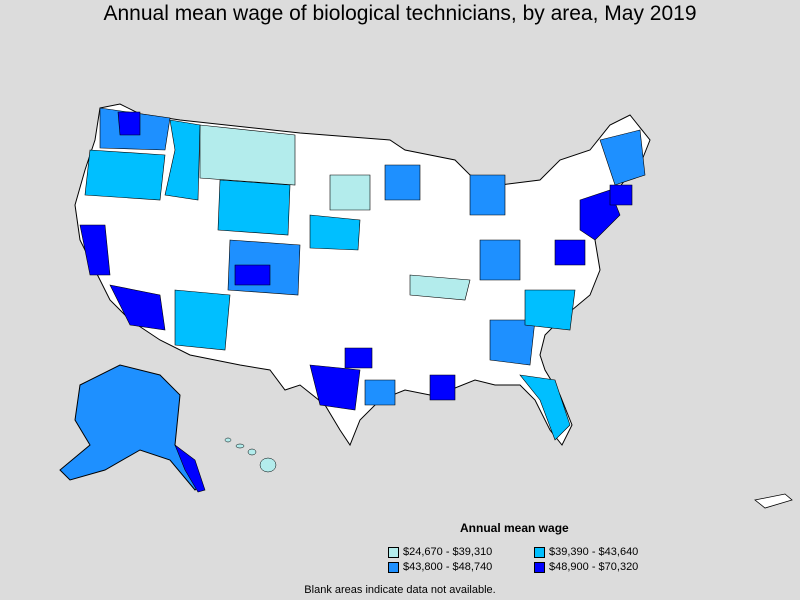  What do you see at coordinates (130, 427) in the screenshot?
I see `alaska` at bounding box center [130, 427].